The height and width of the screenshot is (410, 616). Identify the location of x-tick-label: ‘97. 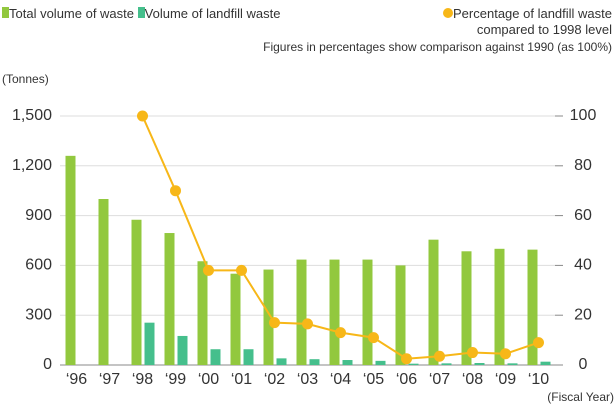
(109, 379).